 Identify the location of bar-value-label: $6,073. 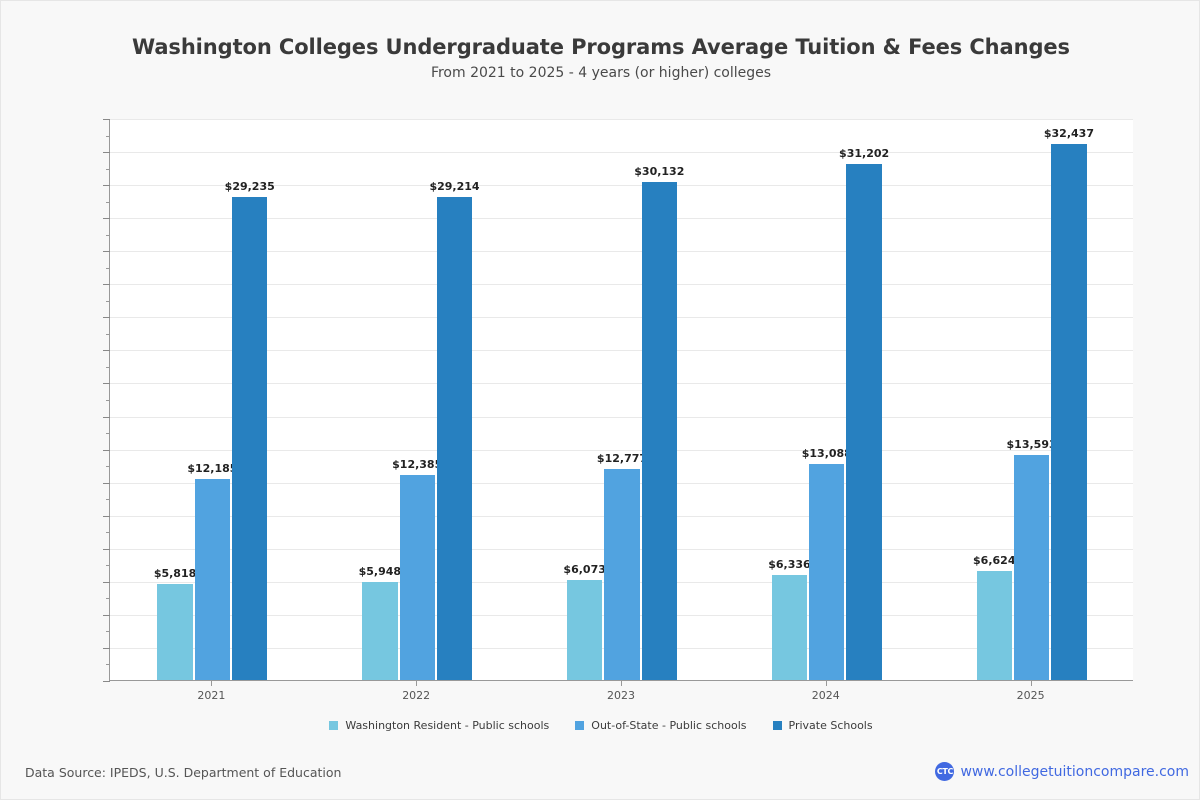
(584, 569).